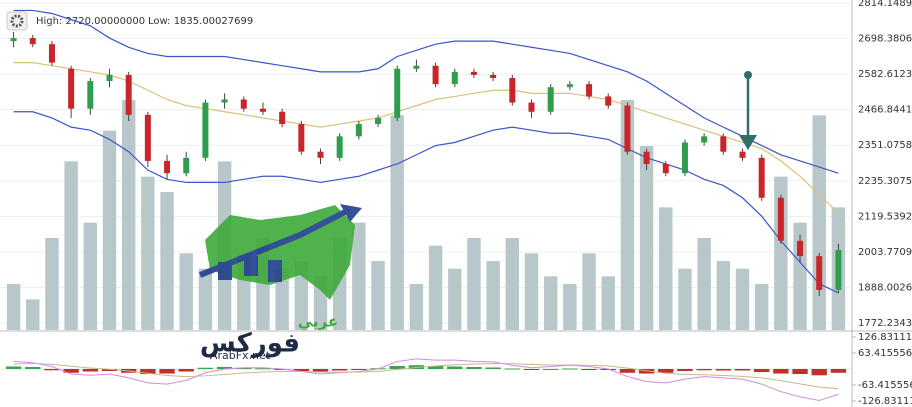 This screenshot has height=407, width=912. Describe the element at coordinates (885, 353) in the screenshot. I see `y-tick-label: 63.4155560` at that location.